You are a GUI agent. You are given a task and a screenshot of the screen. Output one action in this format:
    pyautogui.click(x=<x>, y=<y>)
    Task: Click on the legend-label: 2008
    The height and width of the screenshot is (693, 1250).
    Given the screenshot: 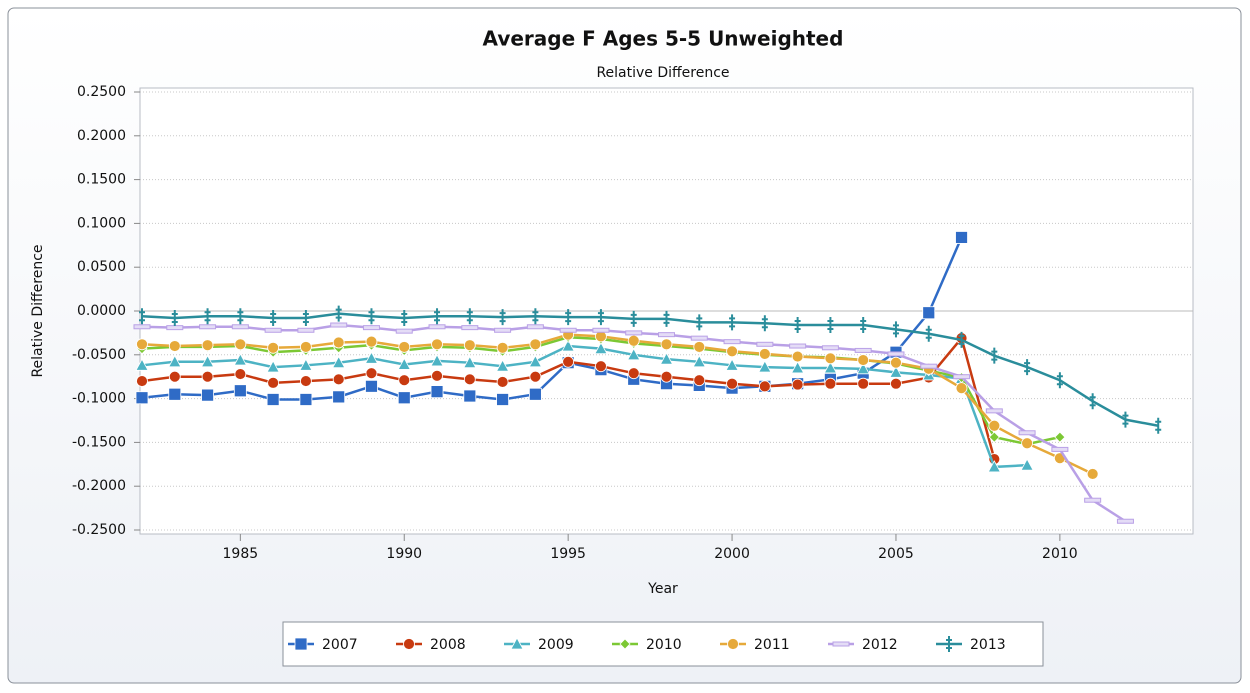 What is the action you would take?
    pyautogui.click(x=448, y=645)
    